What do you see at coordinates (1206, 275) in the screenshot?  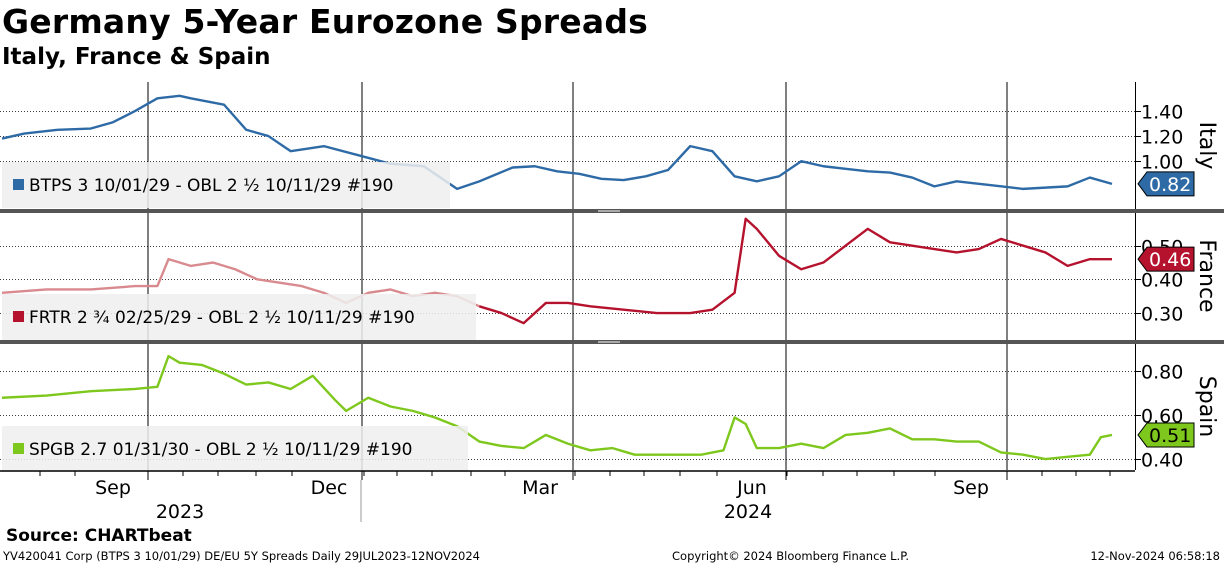 I see `panel-axis-title: France` at bounding box center [1206, 275].